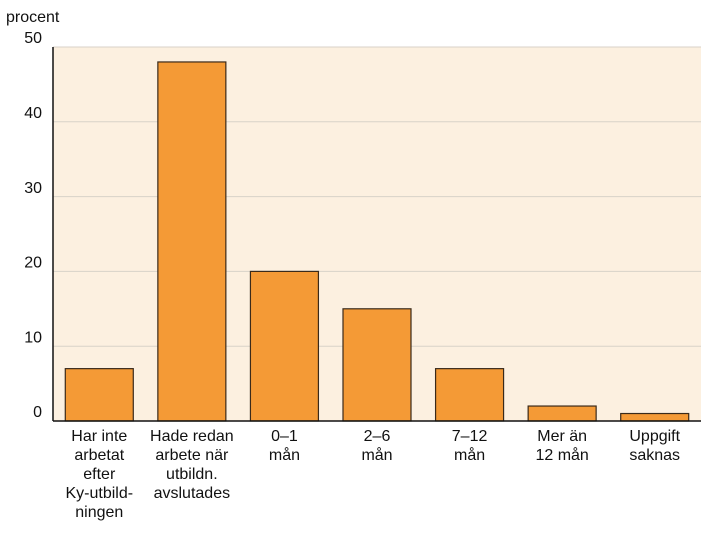  Describe the element at coordinates (192, 436) in the screenshot. I see `x-tick-label-line: Hade redan` at that location.